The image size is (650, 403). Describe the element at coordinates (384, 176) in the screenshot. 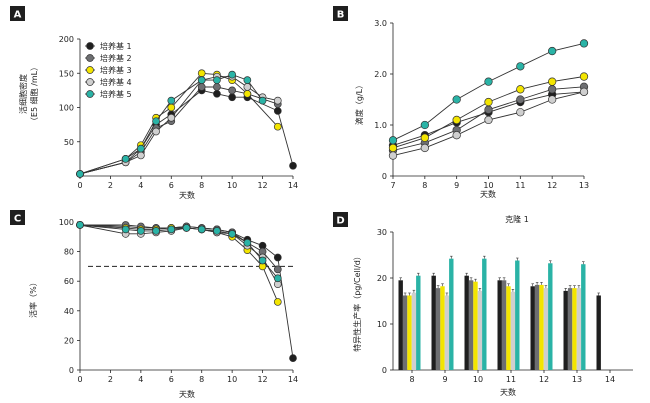

I see `panel-b-y-tick-label: 0` at that location.